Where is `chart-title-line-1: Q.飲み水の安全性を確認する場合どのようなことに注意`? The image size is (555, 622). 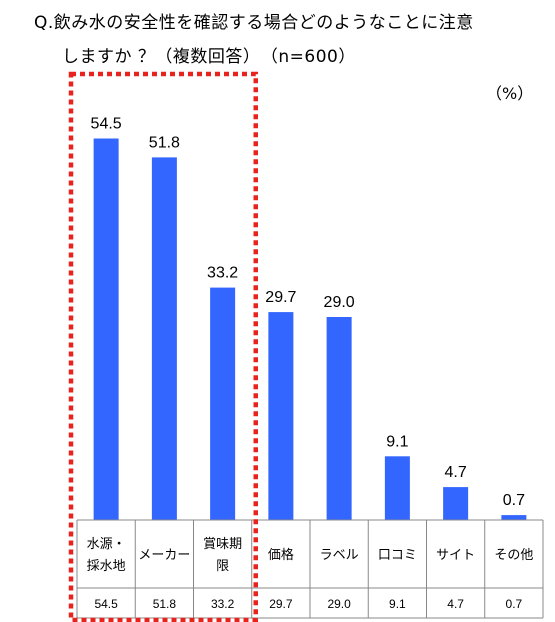
chart-title-line-1: Q.飲み水の安全性を確認する場合どのようなことに注意 is located at coordinates (254, 23).